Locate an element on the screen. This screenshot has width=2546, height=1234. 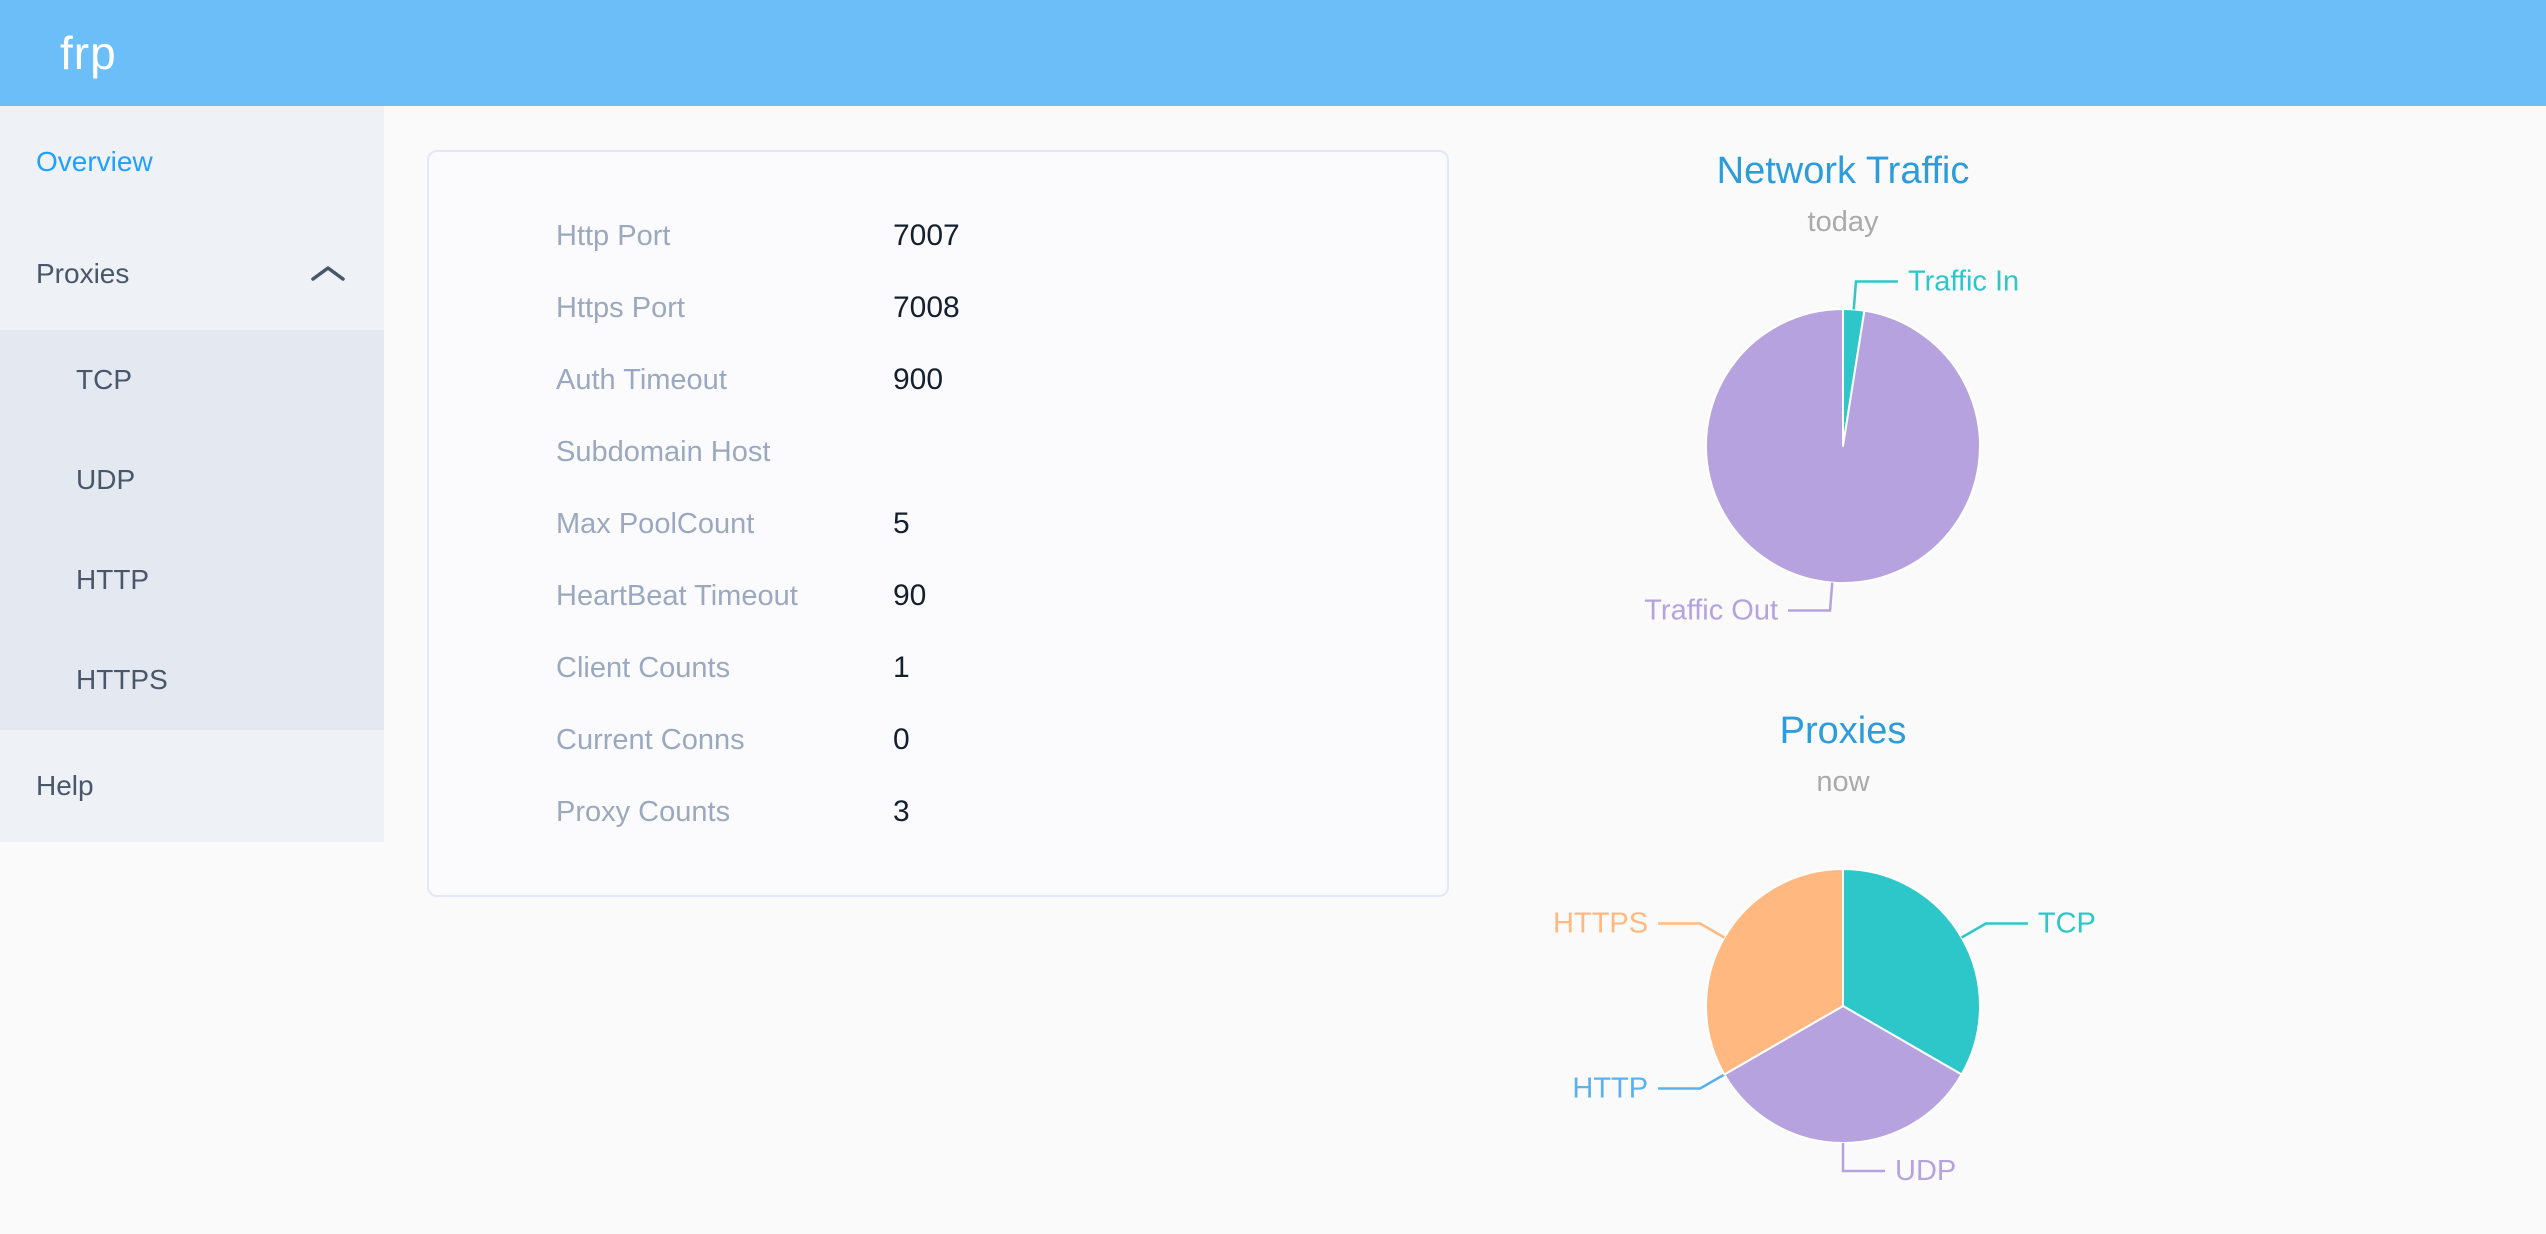
app-logo: frp is located at coordinates (88, 53).